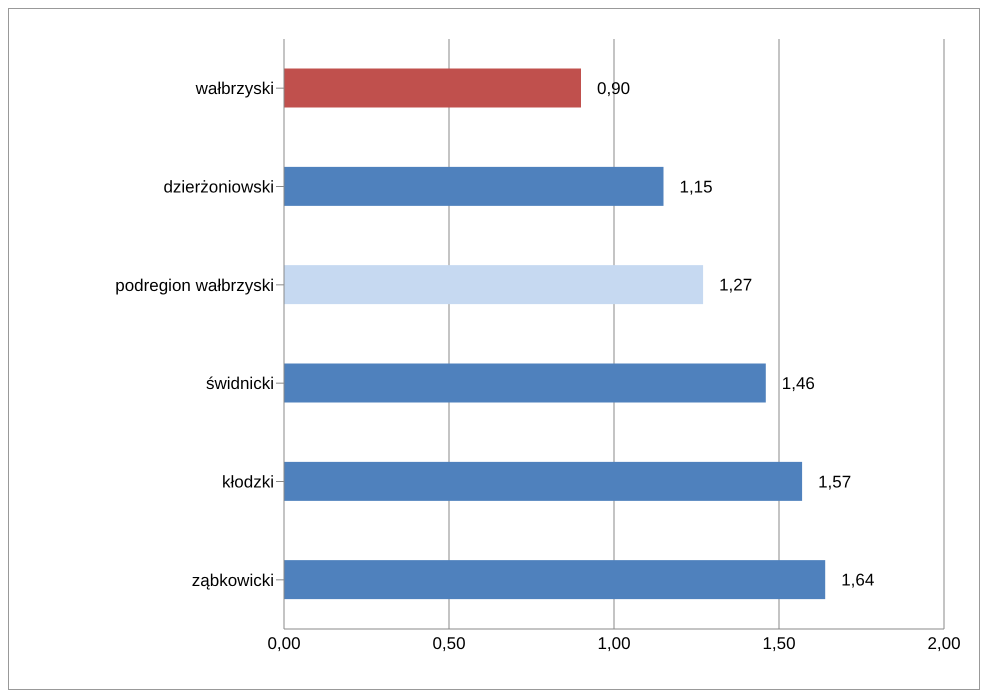 This screenshot has height=698, width=989. What do you see at coordinates (194, 285) in the screenshot?
I see `y-tick-label: podregion wałbrzyski` at bounding box center [194, 285].